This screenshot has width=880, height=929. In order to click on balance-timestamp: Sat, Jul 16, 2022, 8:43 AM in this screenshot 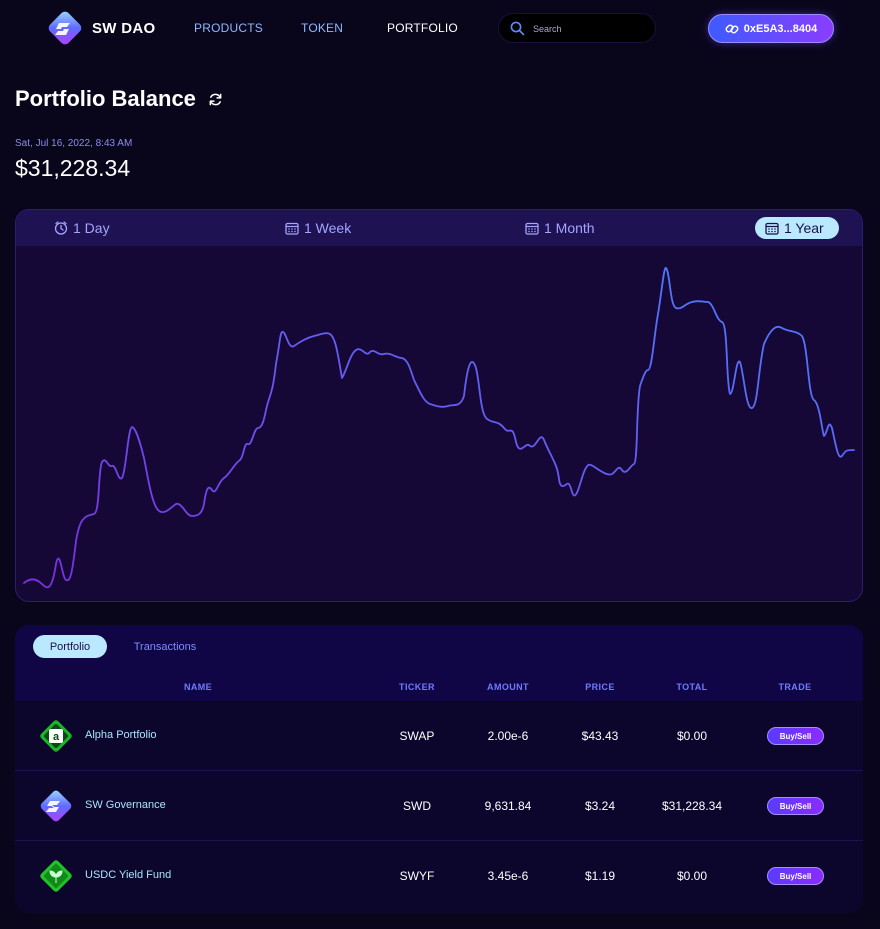, I will do `click(74, 143)`.